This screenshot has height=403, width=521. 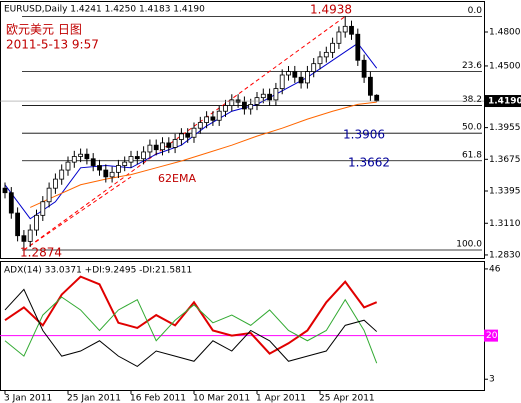 What do you see at coordinates (364, 135) in the screenshot?
I see `annotation: 1.3906` at bounding box center [364, 135].